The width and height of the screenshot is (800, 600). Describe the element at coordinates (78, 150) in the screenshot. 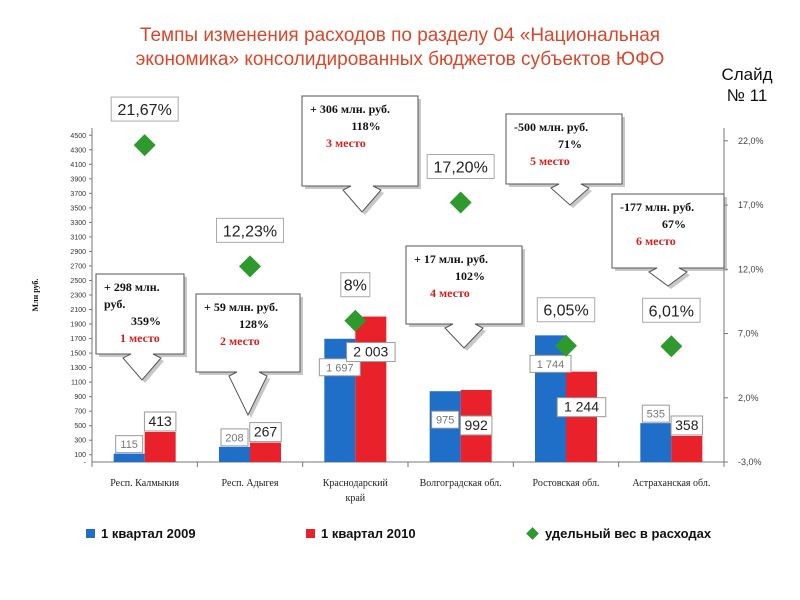

I see `y-tick-label: 4300` at that location.